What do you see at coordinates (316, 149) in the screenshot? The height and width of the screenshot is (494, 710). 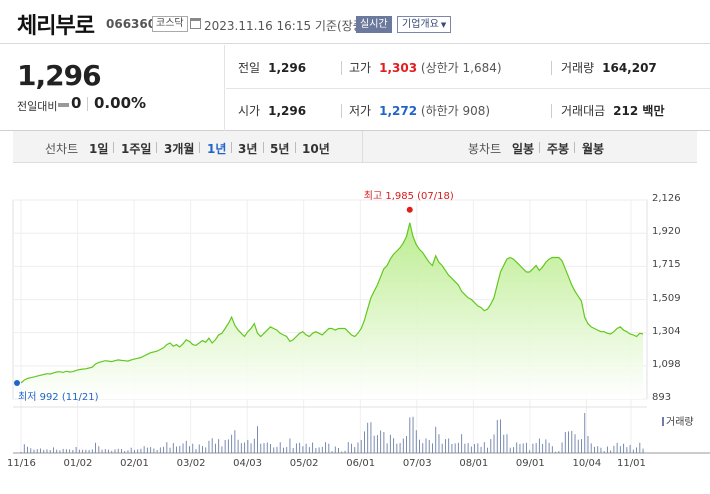 I see `tab-10y: 10년` at bounding box center [316, 149].